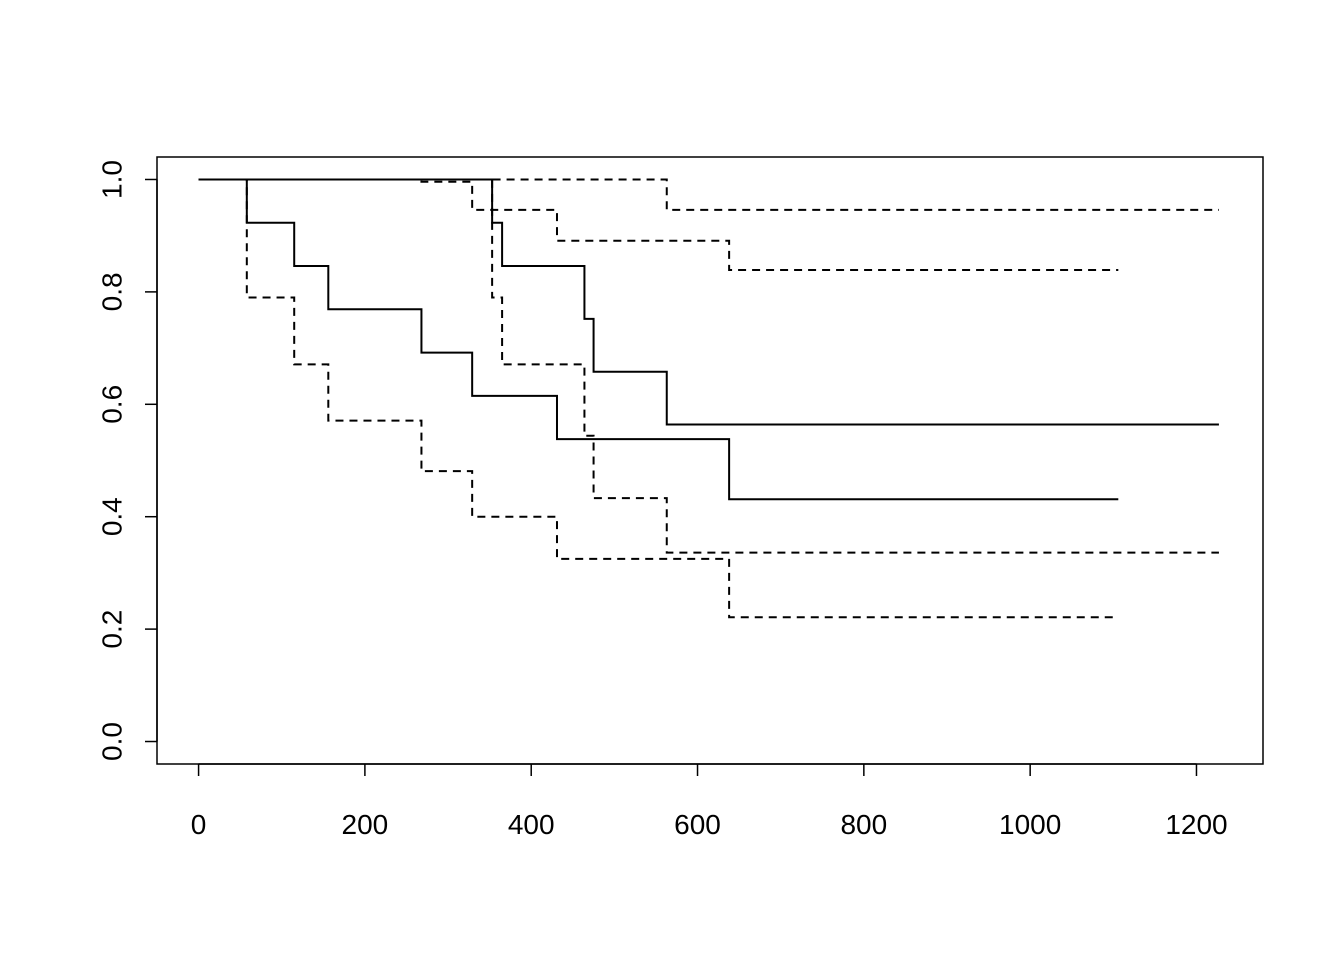 The image size is (1344, 960). What do you see at coordinates (112, 404) in the screenshot?
I see `y-tick-label: 0.6` at bounding box center [112, 404].